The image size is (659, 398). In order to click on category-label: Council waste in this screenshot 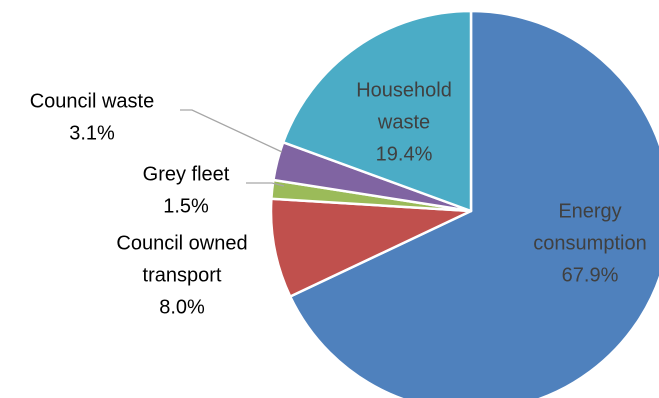, I will do `click(92, 101)`.